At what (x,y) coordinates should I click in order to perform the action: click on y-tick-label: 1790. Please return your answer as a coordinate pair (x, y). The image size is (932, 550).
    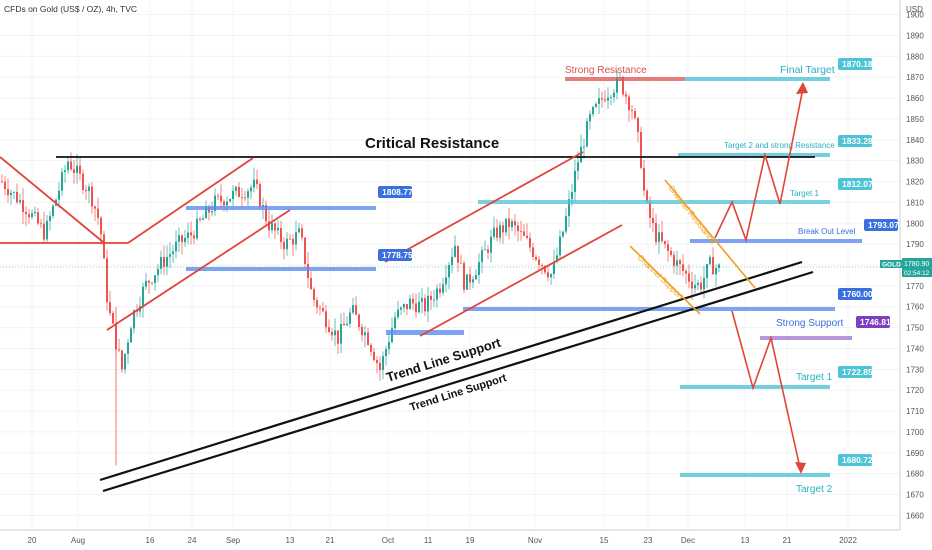
    Looking at the image, I should click on (915, 244).